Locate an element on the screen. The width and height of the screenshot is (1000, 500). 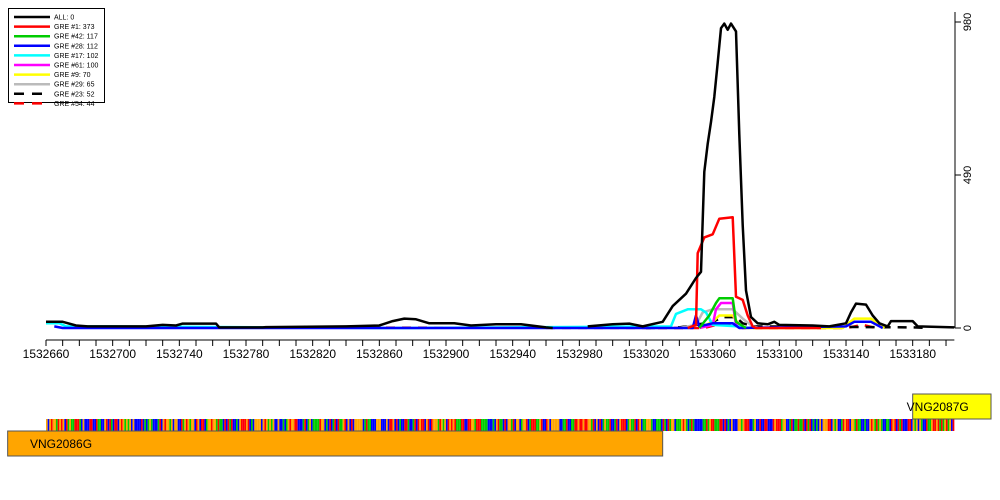
x-tick-label: 1533020 is located at coordinates (646, 354).